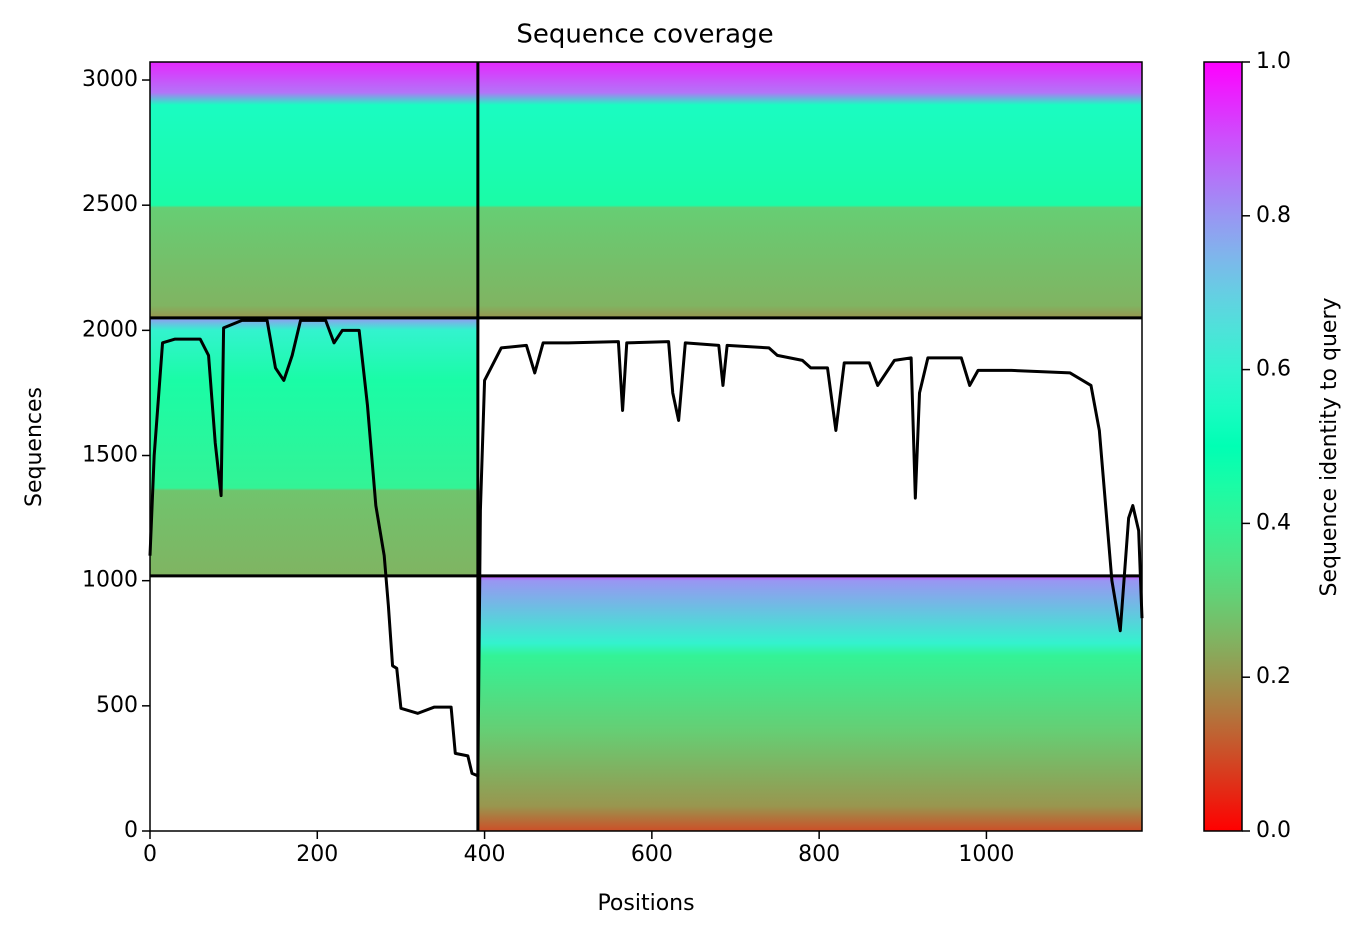  Describe the element at coordinates (986, 854) in the screenshot. I see `x-tick-label: 1000` at that location.